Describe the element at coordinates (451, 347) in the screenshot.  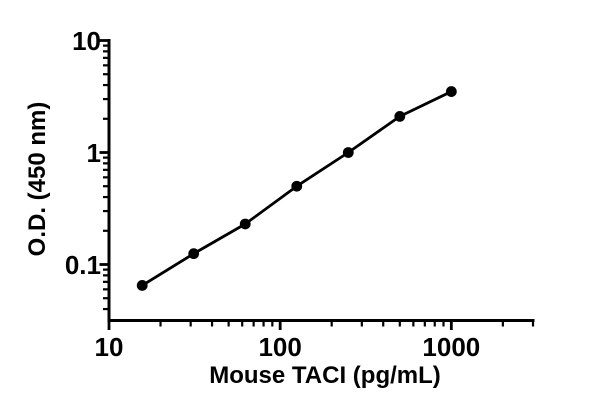
I see `x-axis-tick-label: 1000` at that location.